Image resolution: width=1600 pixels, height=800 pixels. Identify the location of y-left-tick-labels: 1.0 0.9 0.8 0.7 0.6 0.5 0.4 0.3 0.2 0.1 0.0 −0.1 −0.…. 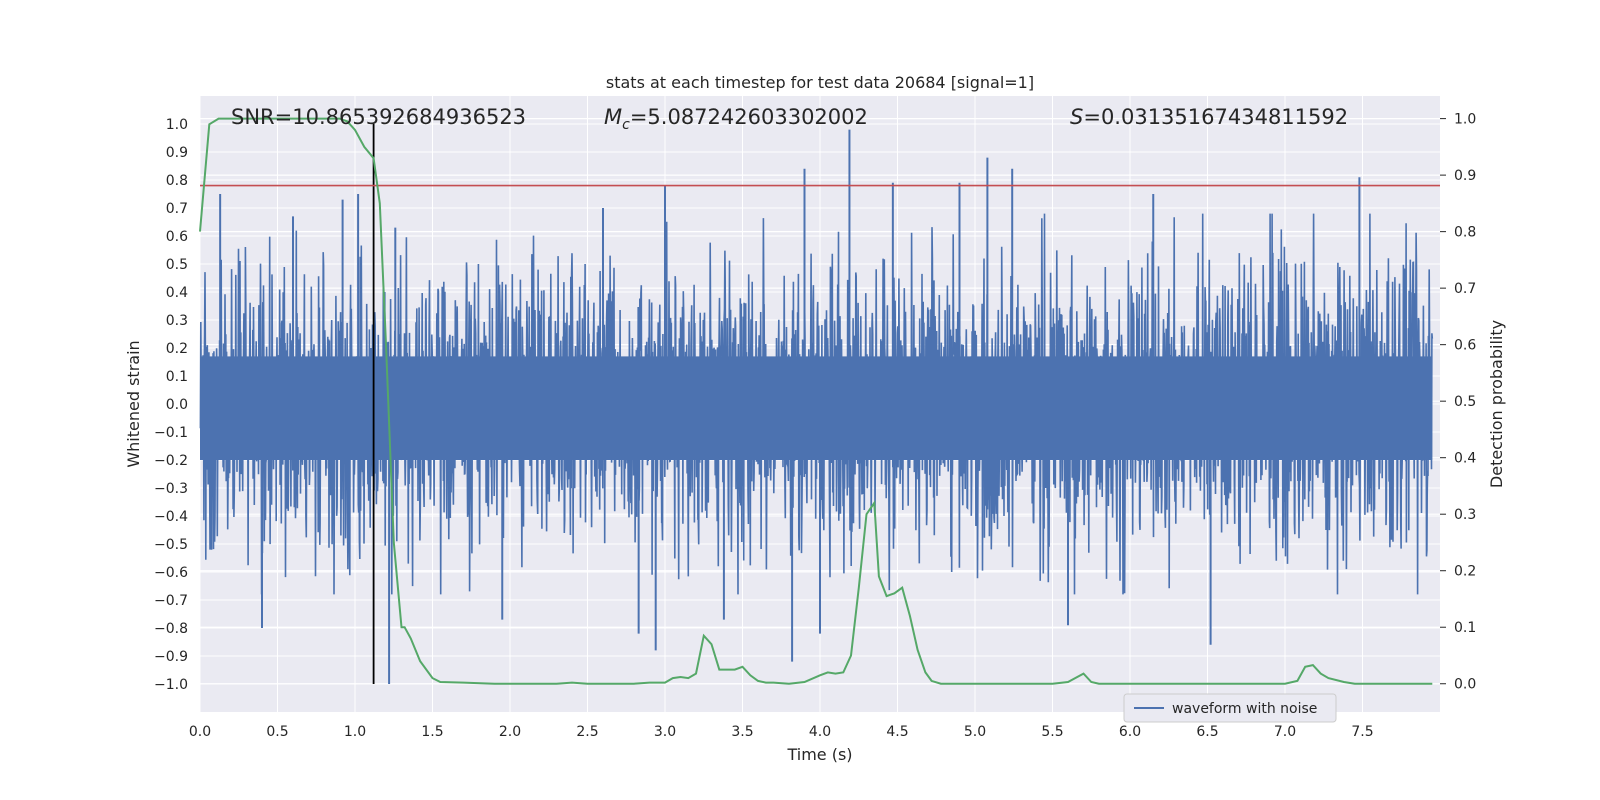
(171, 405).